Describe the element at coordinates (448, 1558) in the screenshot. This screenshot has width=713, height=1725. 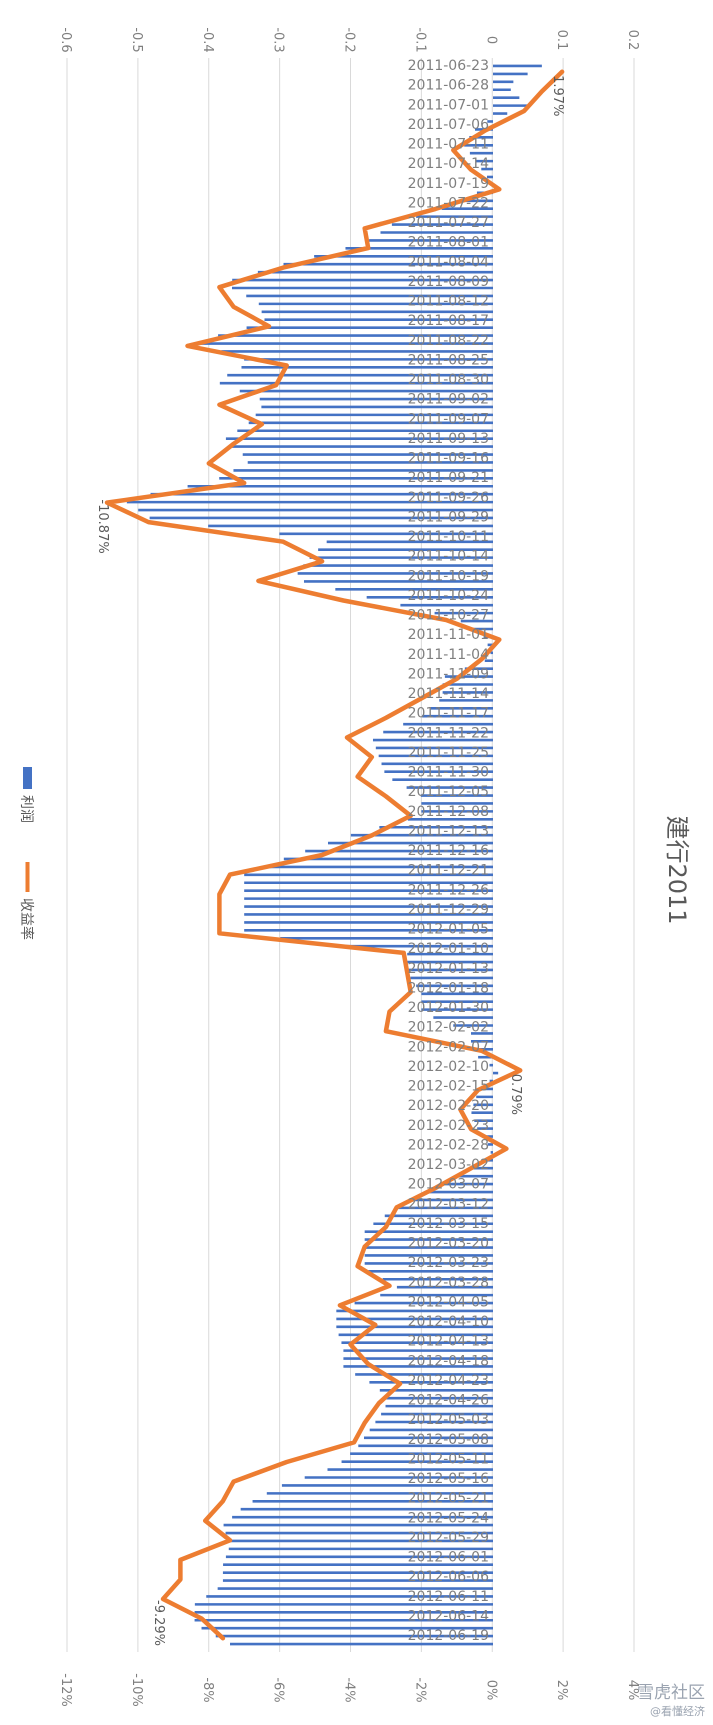
I see `category-label: 2012-06-01` at that location.